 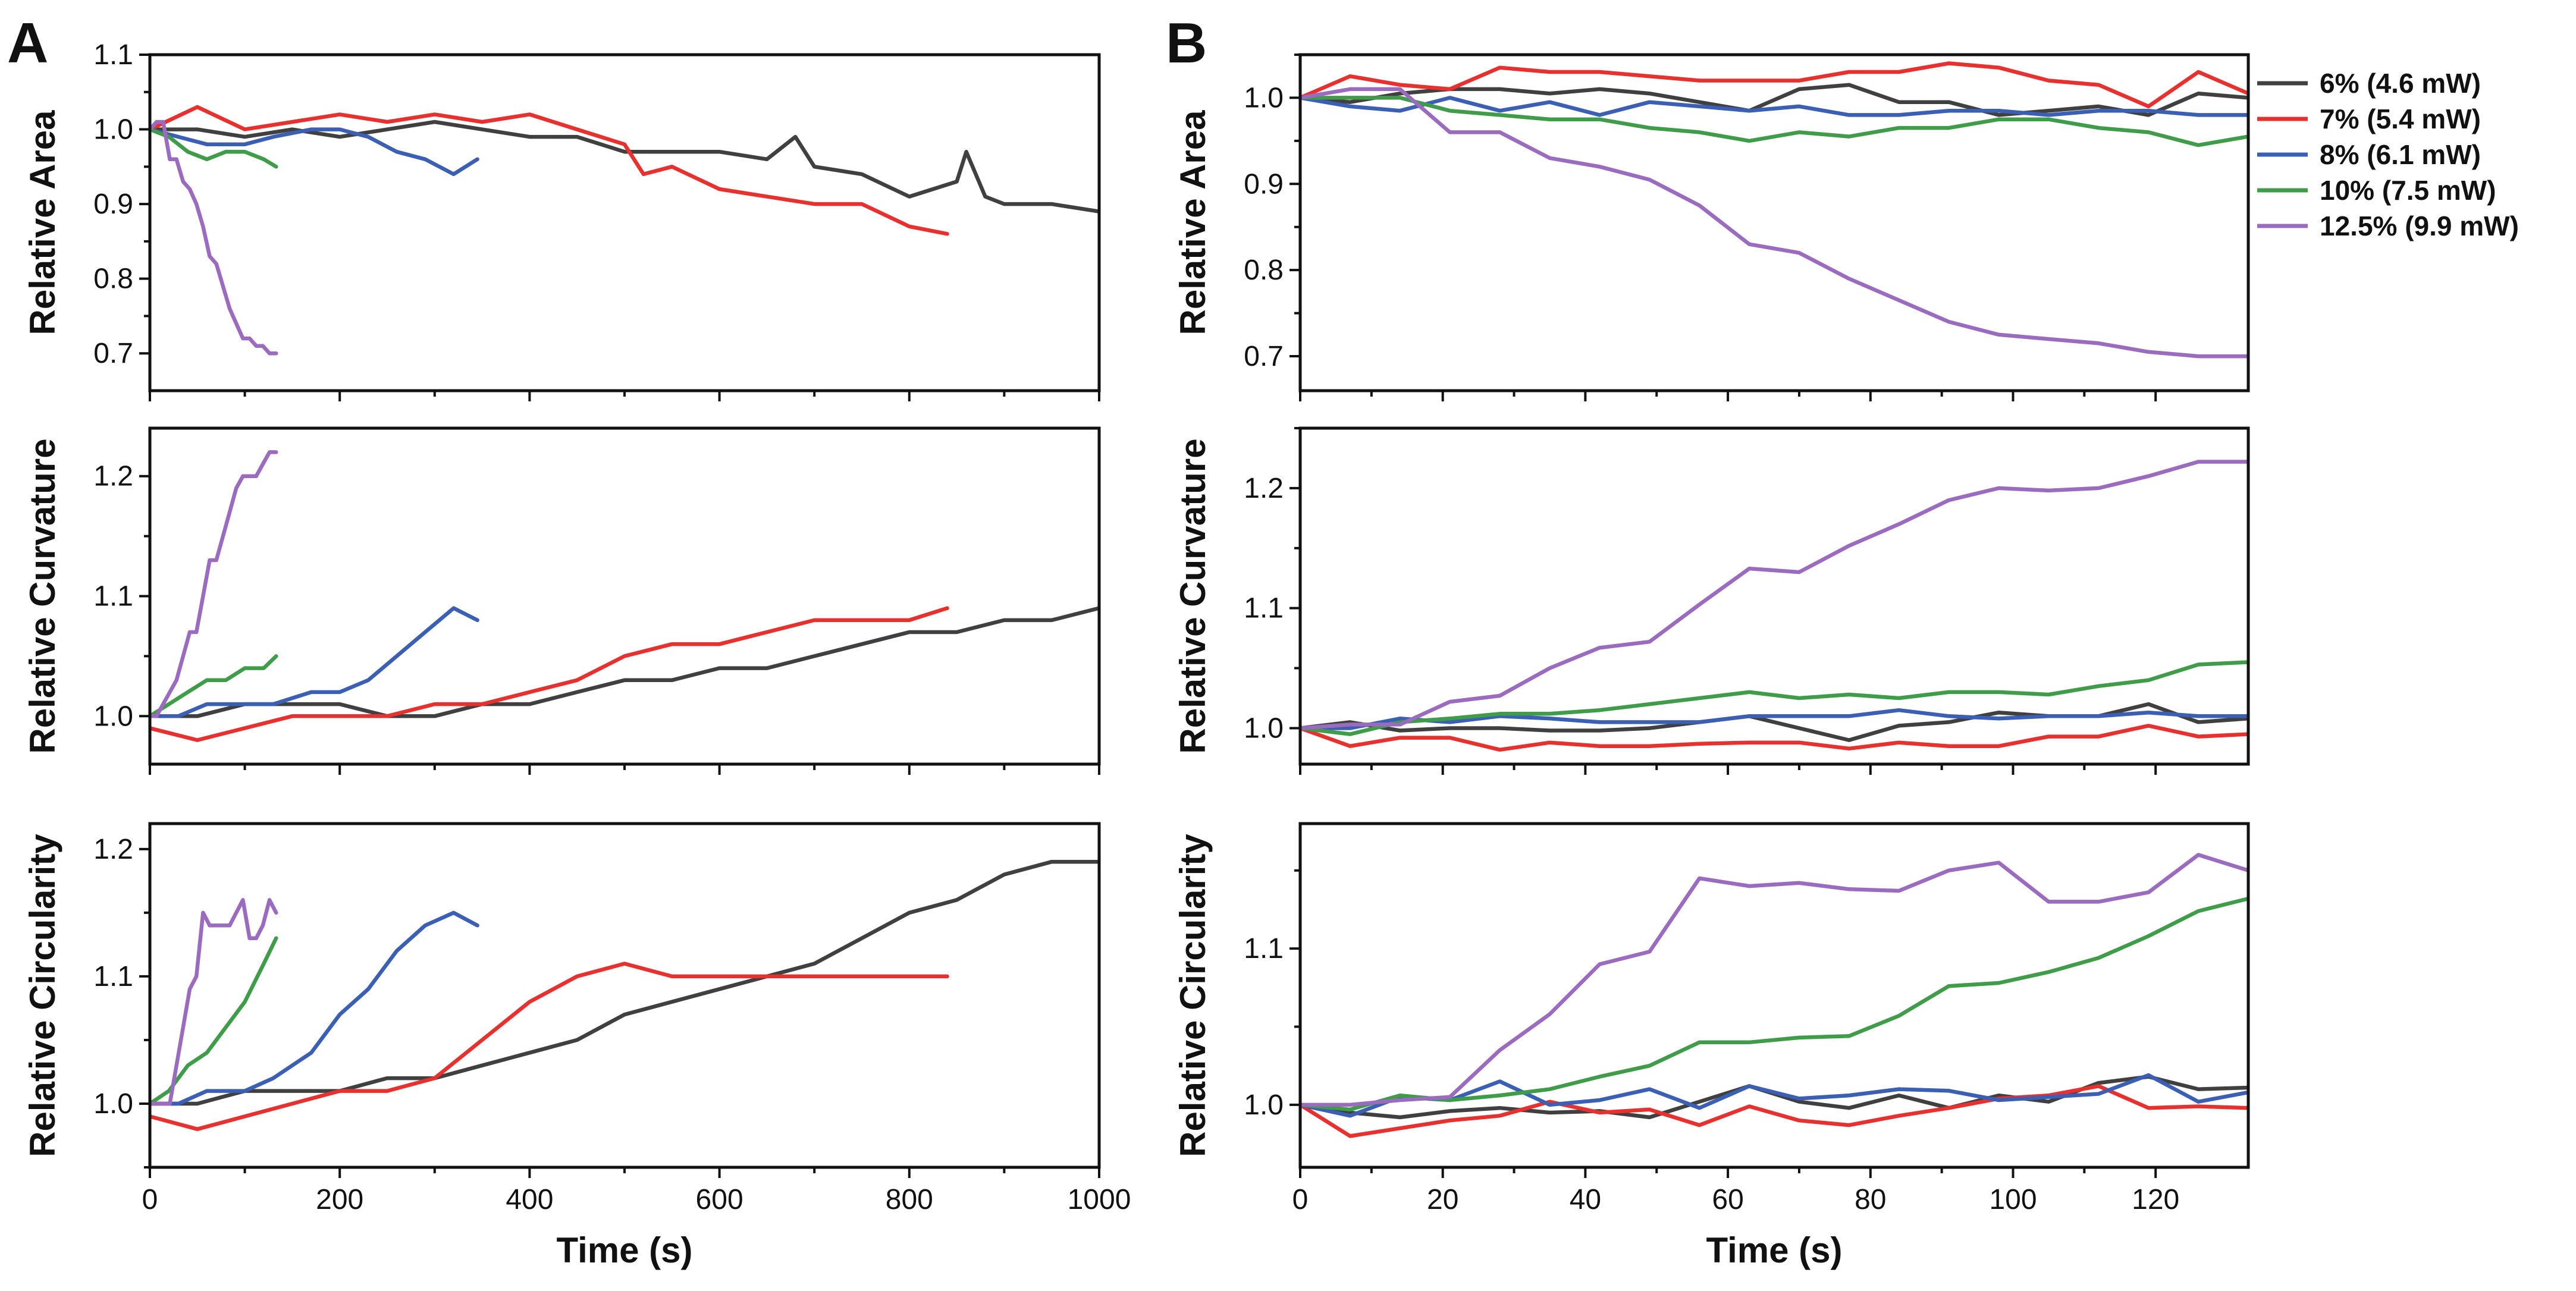 I want to click on x-tick-label: 60, so click(x=1727, y=1199).